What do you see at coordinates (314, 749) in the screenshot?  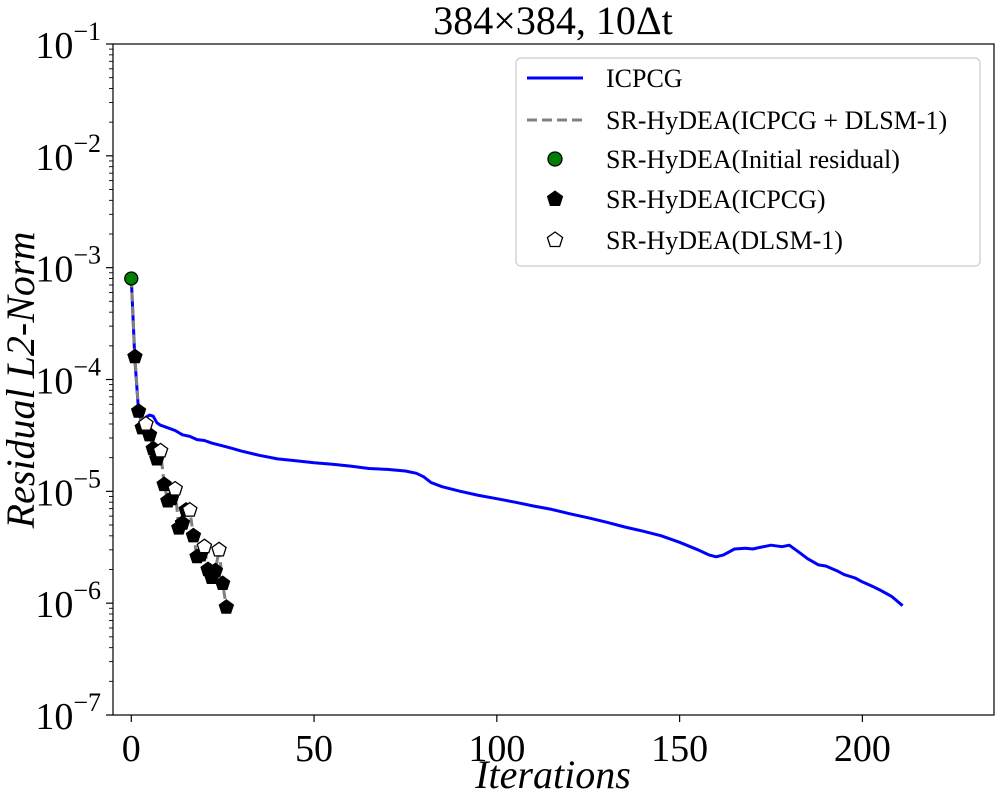 I see `x-tick-label: 50` at bounding box center [314, 749].